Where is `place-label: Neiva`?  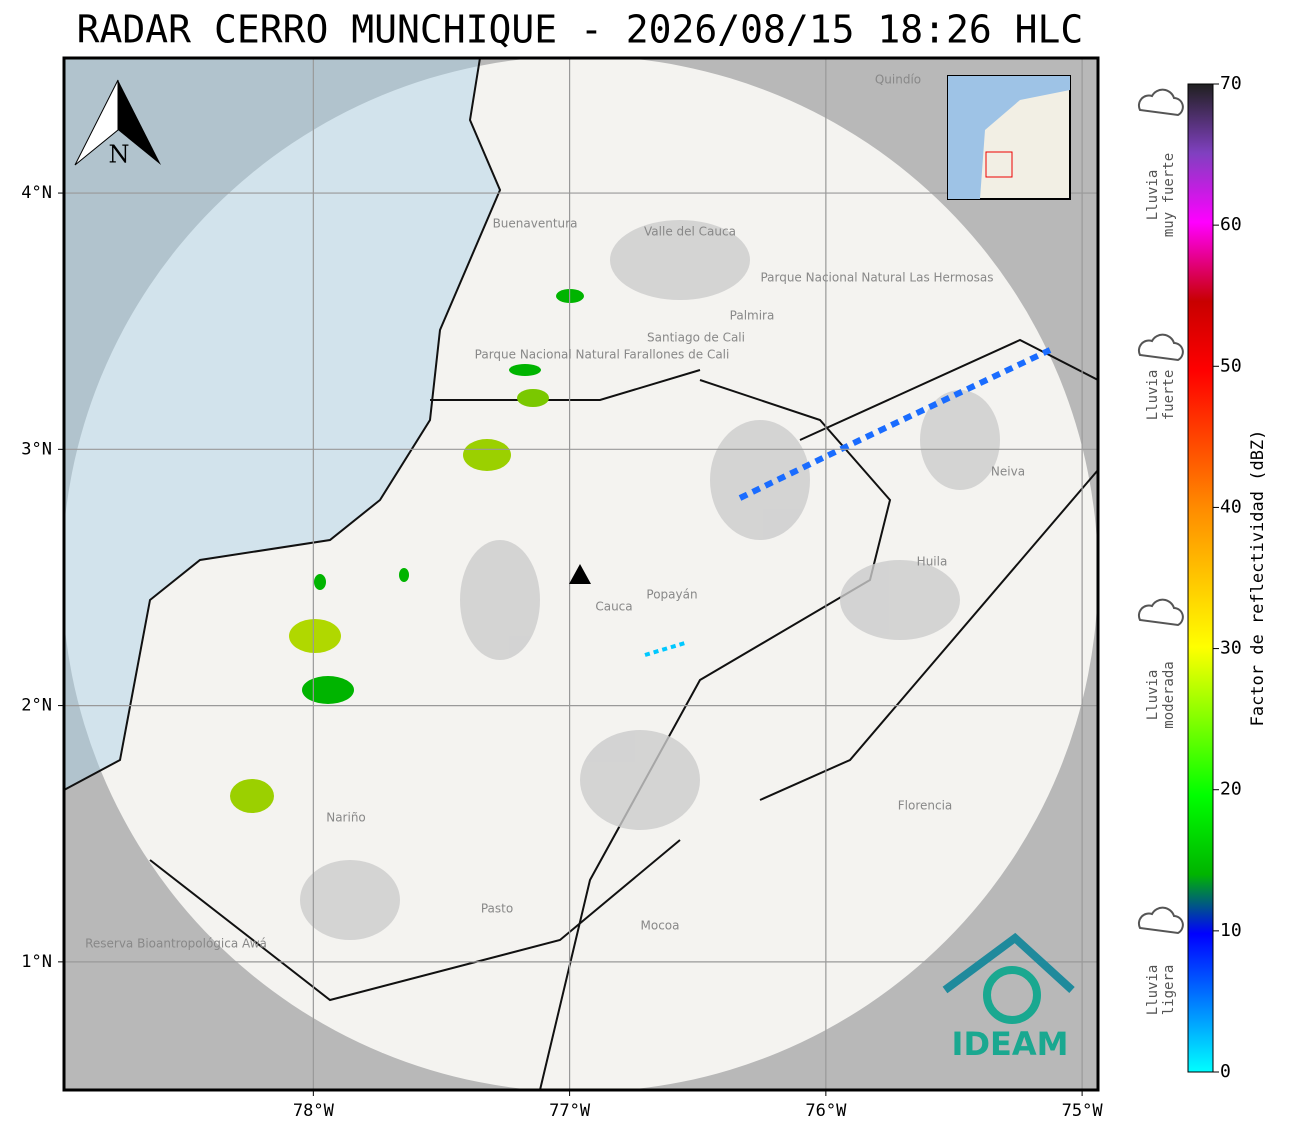 place-label: Neiva is located at coordinates (1008, 472).